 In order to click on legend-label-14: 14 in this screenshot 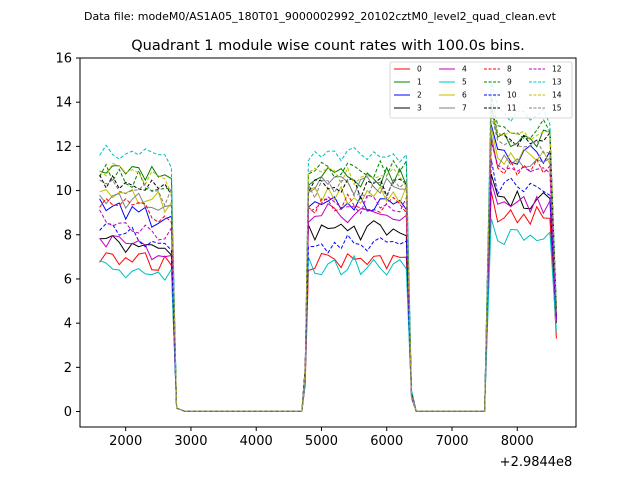, I will do `click(557, 95)`.